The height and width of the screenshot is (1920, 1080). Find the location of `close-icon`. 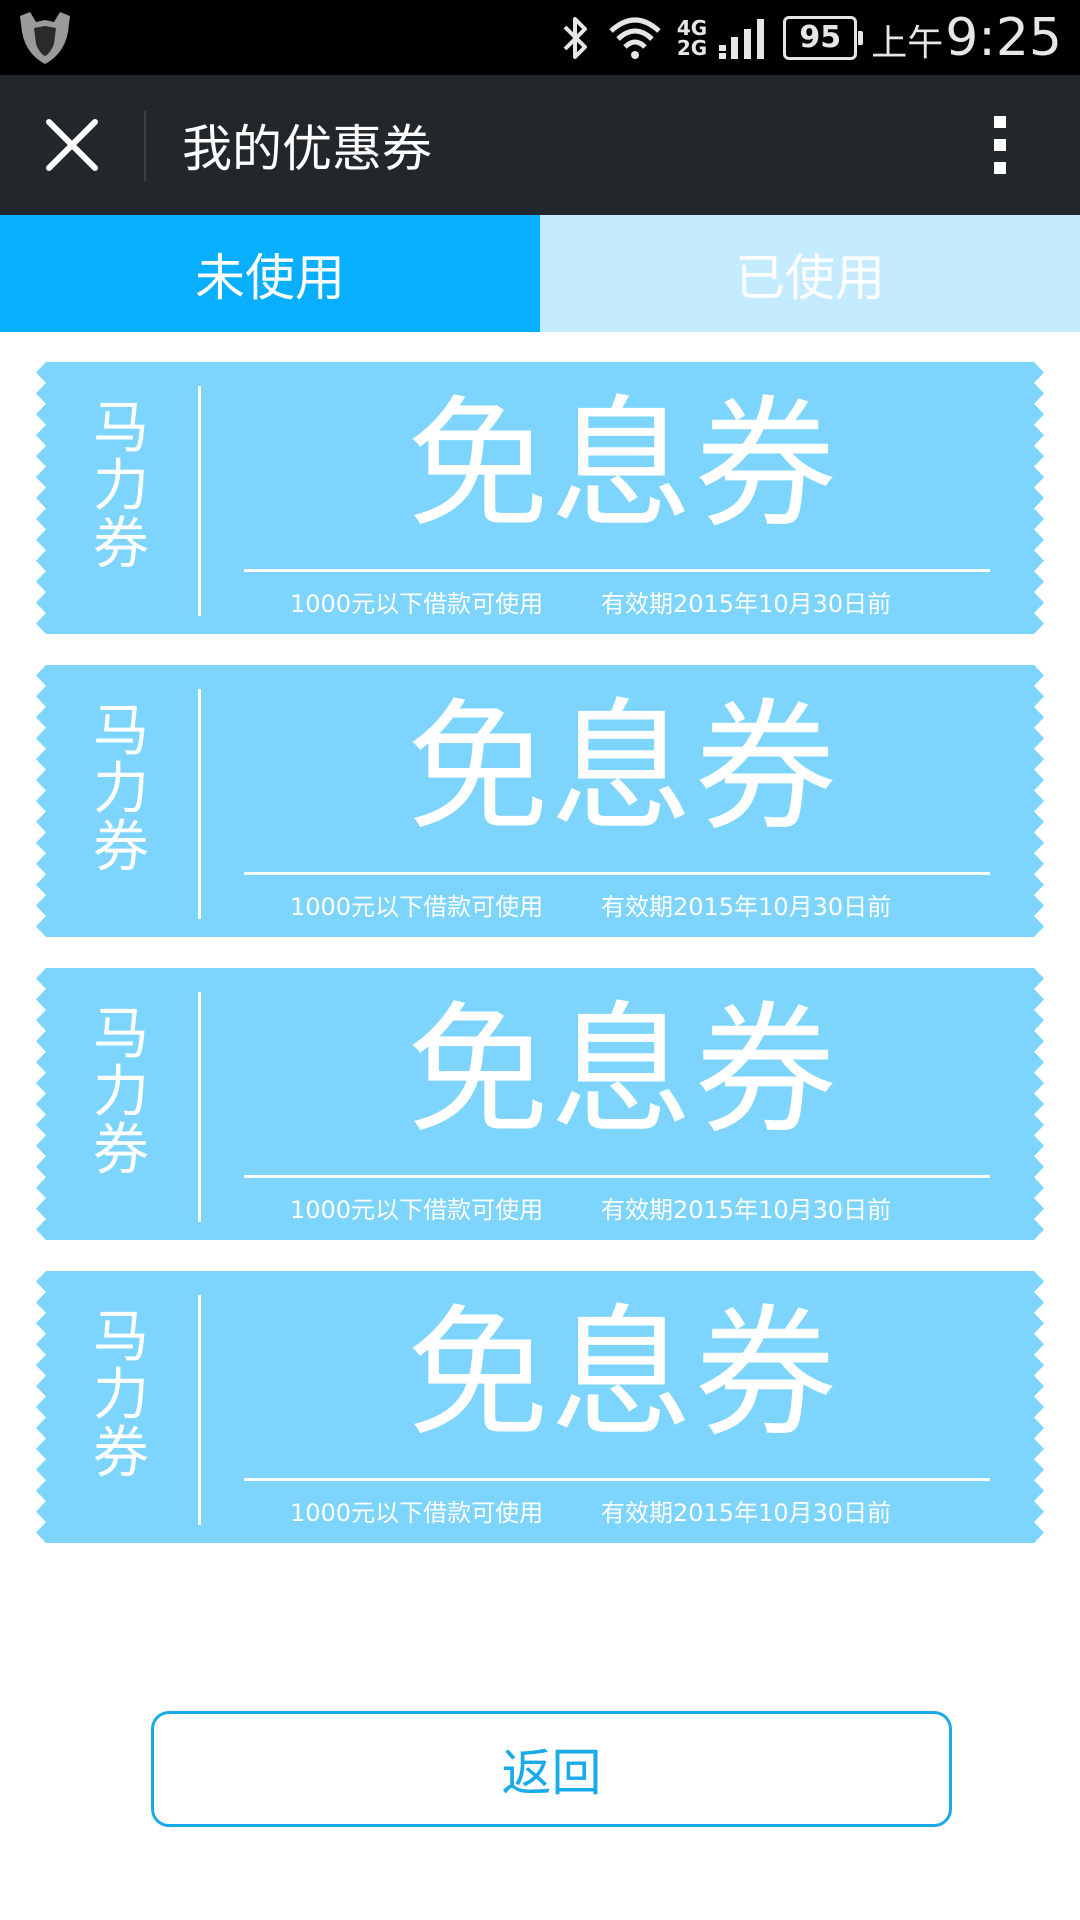

close-icon is located at coordinates (72, 145).